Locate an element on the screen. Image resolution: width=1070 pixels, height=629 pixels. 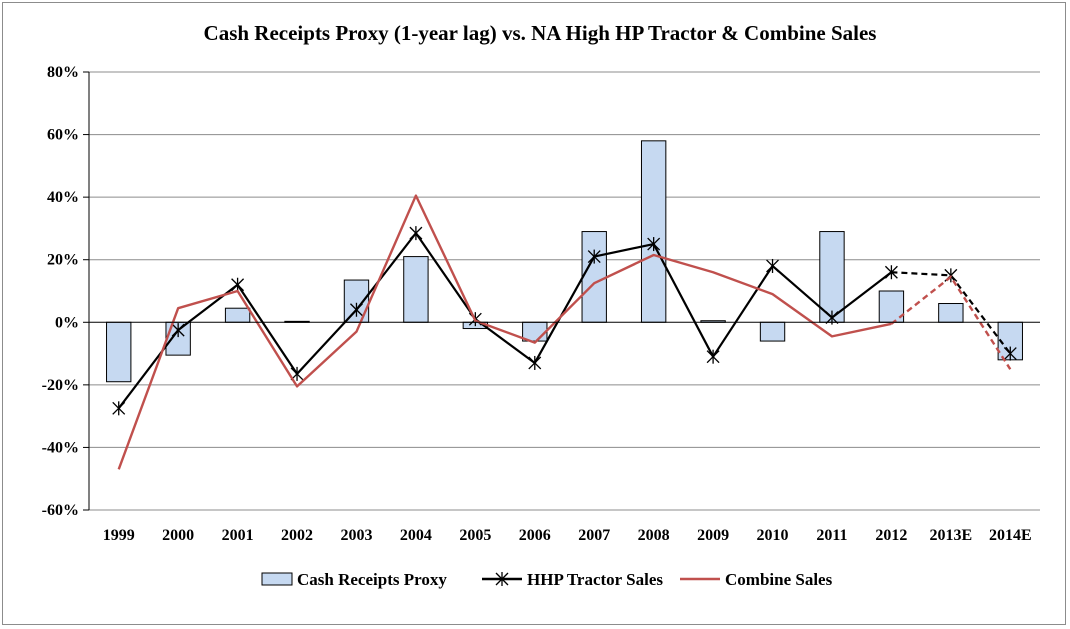
legend-item: Combine Sales is located at coordinates (756, 579).